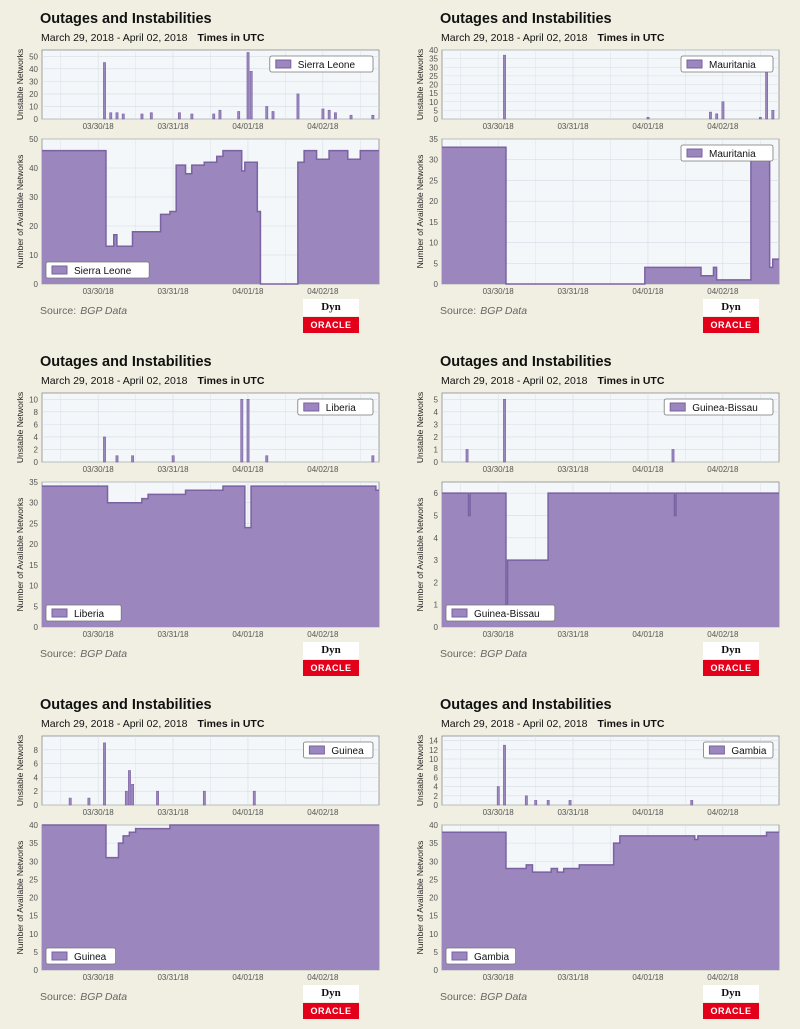 This screenshot has height=1029, width=800. I want to click on legend: Liberia, so click(335, 407).